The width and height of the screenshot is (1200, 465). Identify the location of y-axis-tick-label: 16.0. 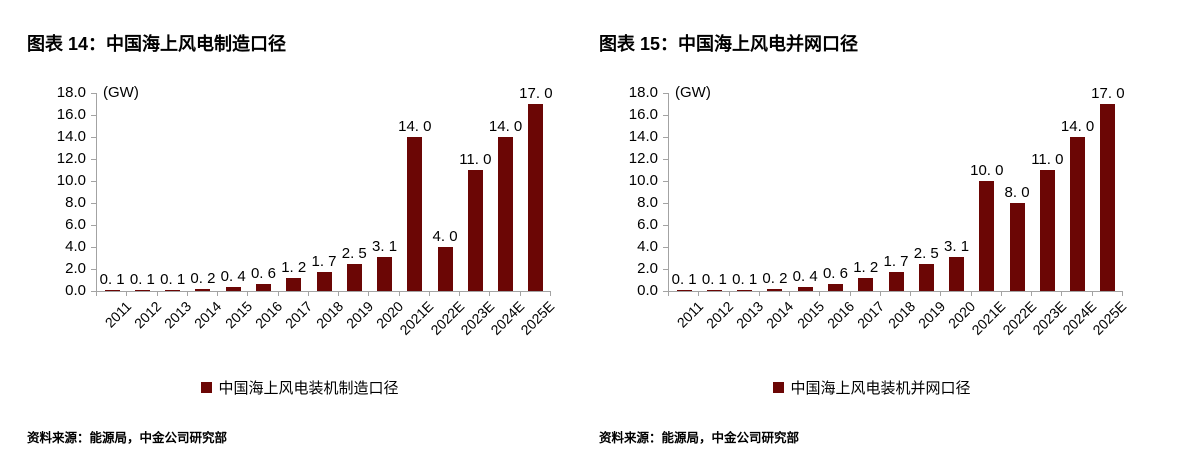
(71, 114).